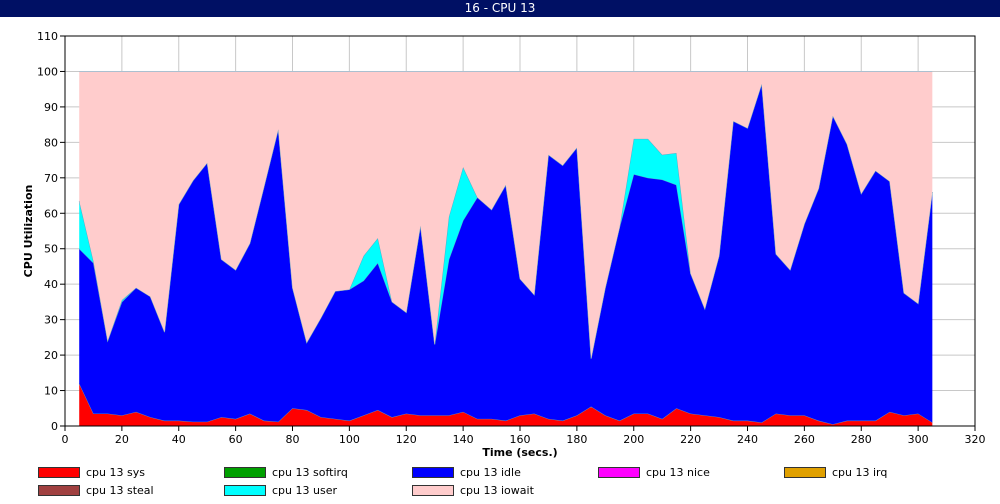 This screenshot has height=504, width=1000. What do you see at coordinates (51, 355) in the screenshot?
I see `y-tick-label: 20` at bounding box center [51, 355].